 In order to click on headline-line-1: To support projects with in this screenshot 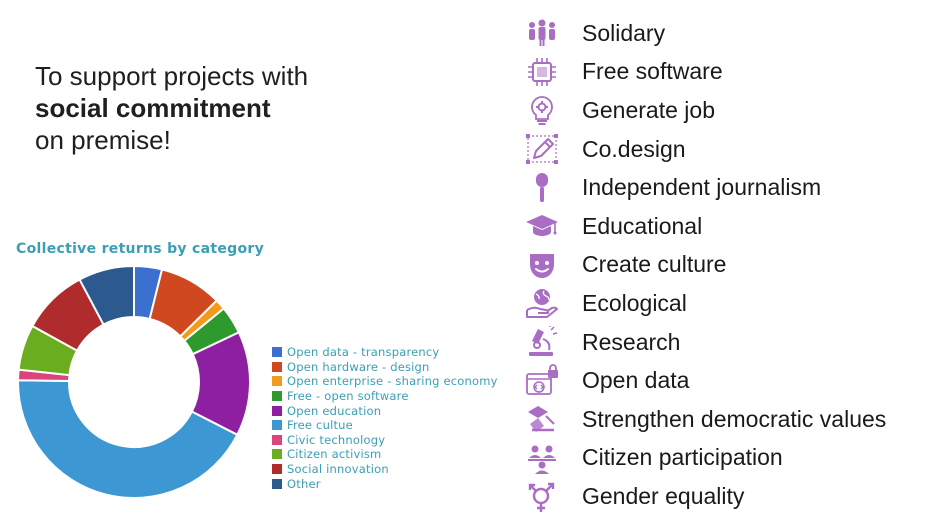, I will do `click(172, 76)`.